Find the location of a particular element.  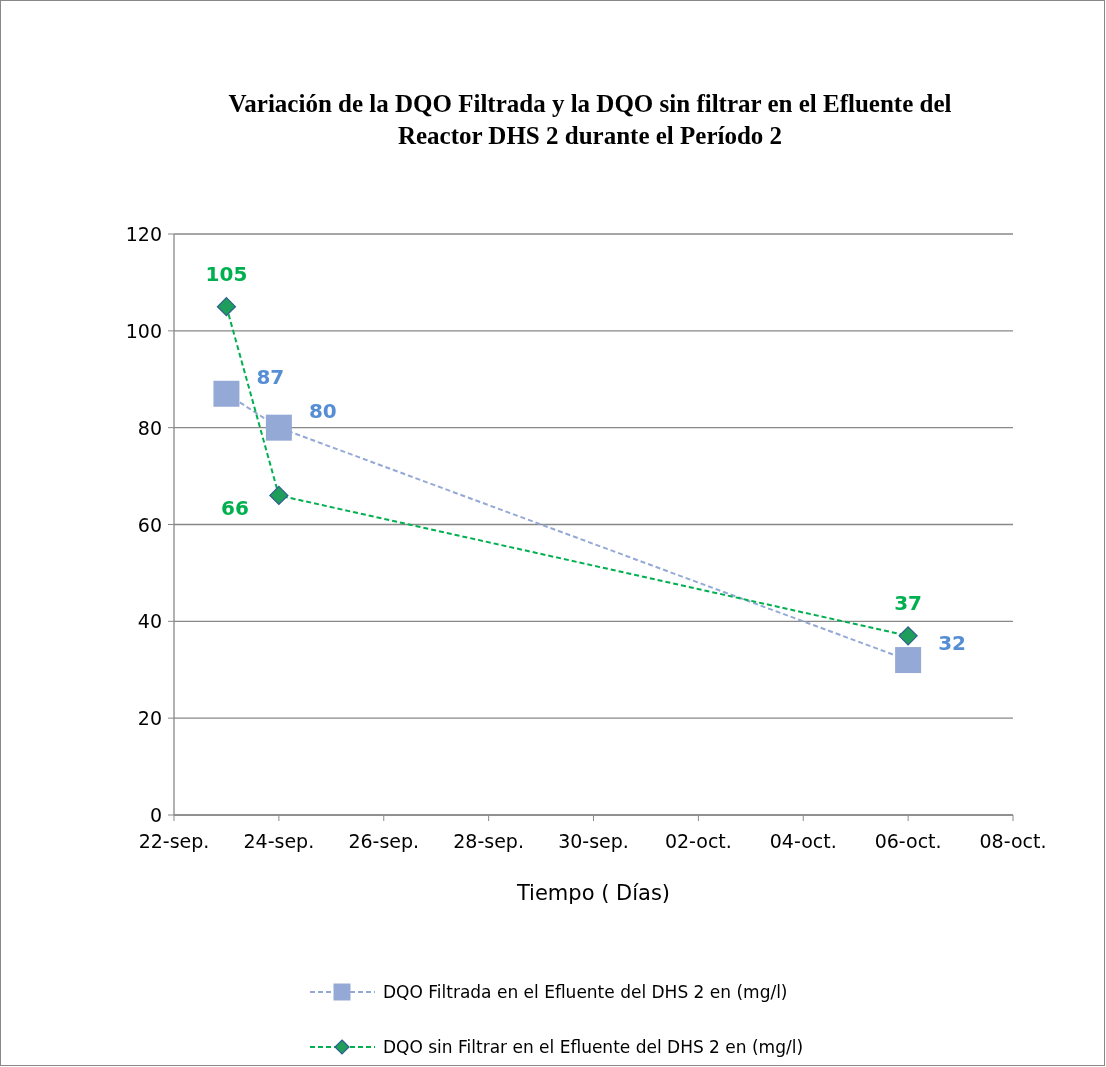

legend-label: DQO Filtrada en el Efluente del DHS 2 en (mg/l) is located at coordinates (585, 992).